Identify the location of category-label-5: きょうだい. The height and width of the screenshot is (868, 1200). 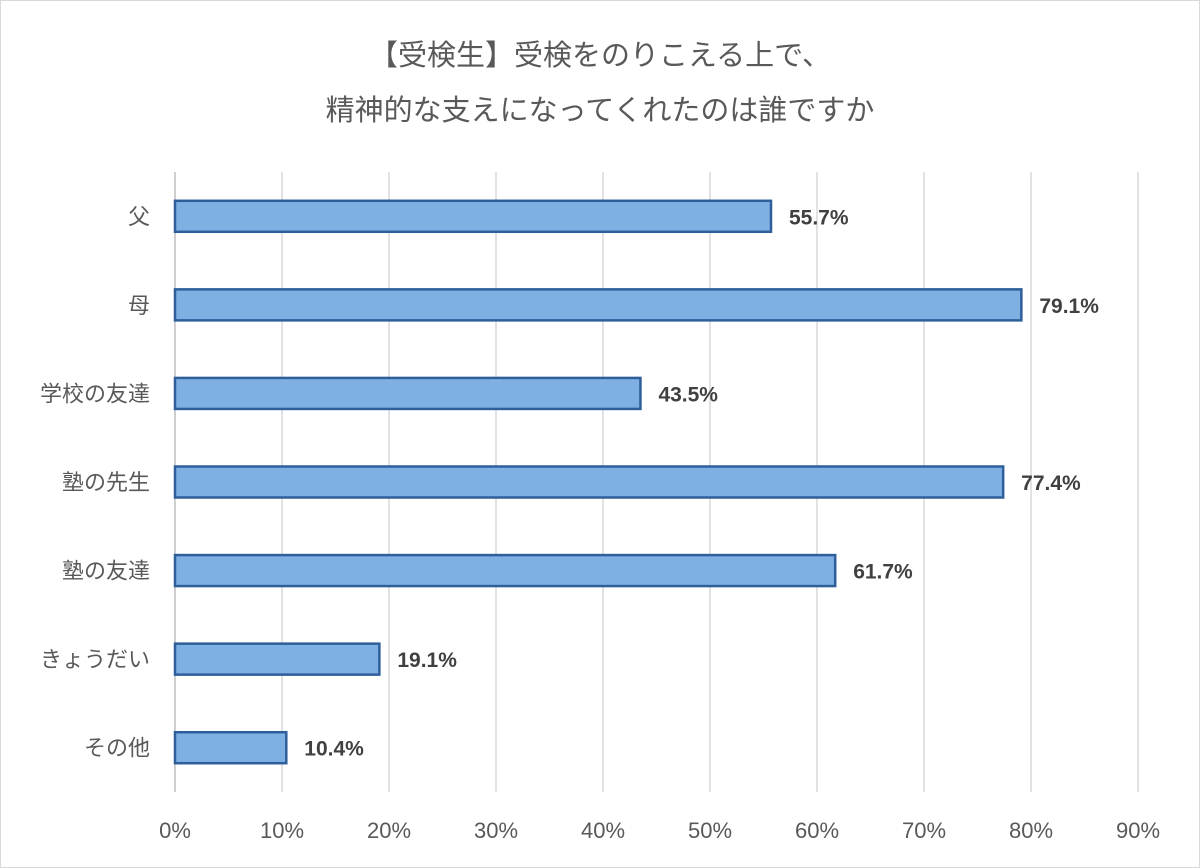
(95, 660).